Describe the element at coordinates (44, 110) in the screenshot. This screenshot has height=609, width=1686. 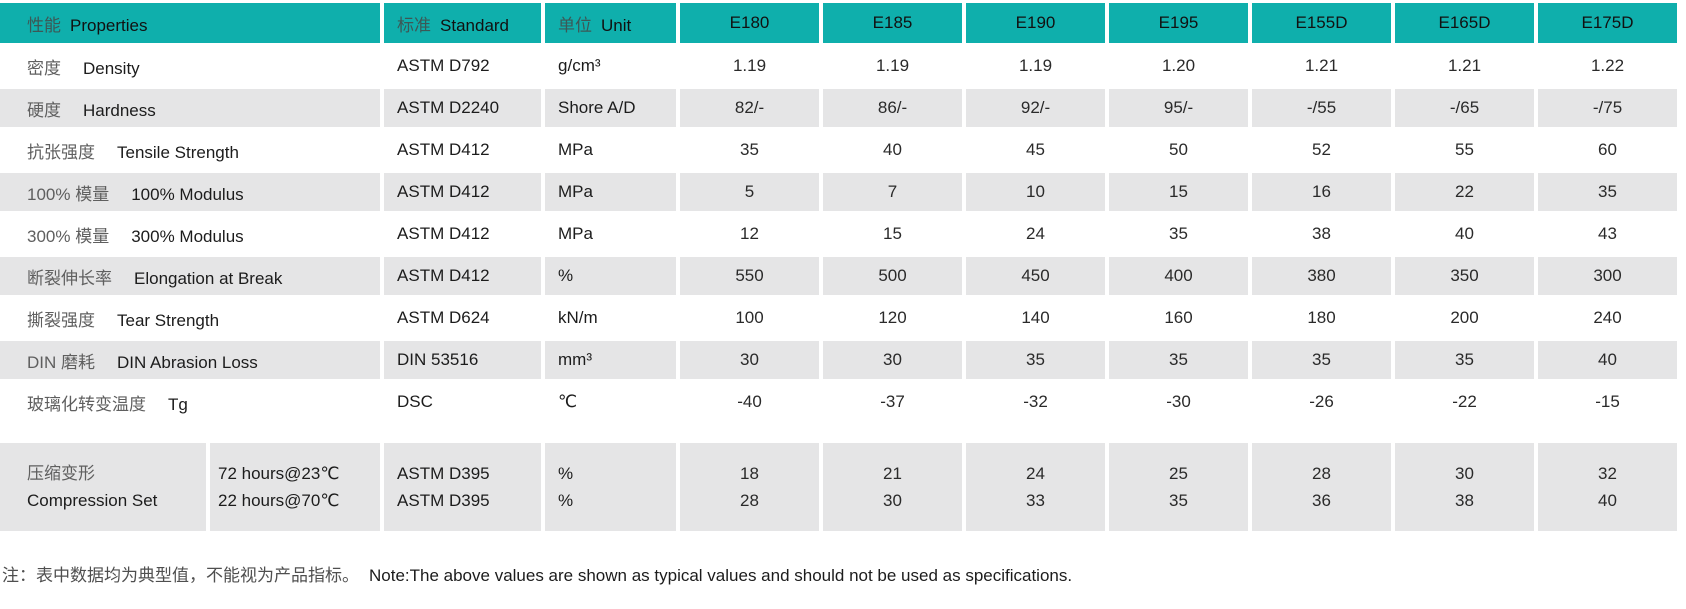
I see `property-label-zh: 硬度` at that location.